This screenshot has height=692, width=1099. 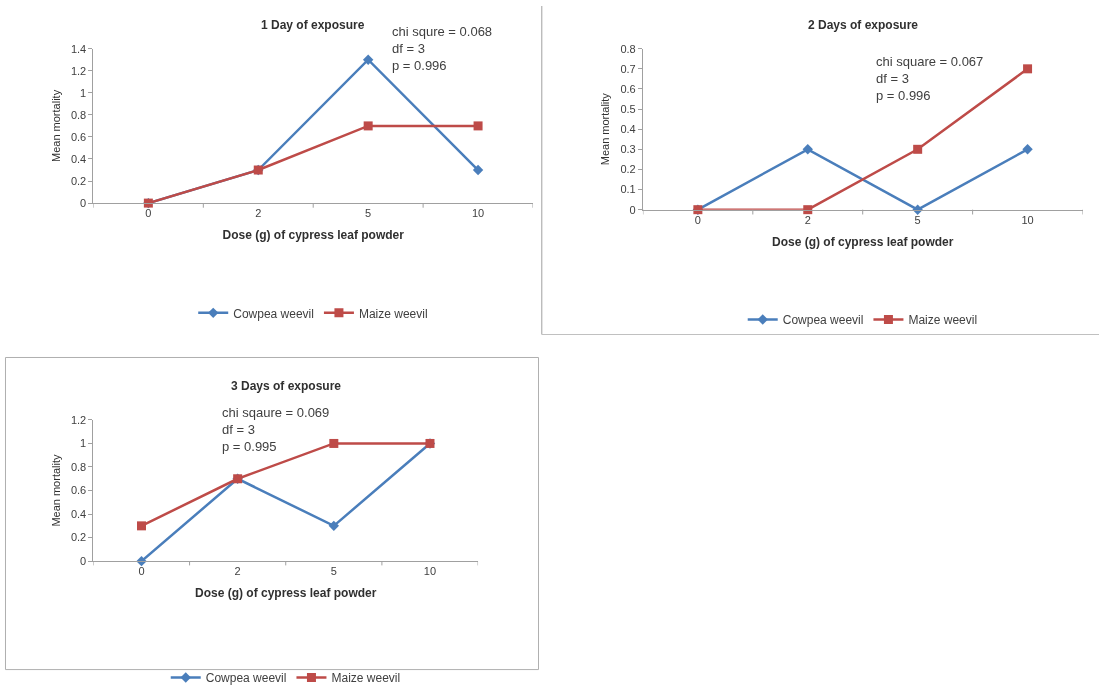 I want to click on chart-title: 1 Day of exposure, so click(x=313, y=25).